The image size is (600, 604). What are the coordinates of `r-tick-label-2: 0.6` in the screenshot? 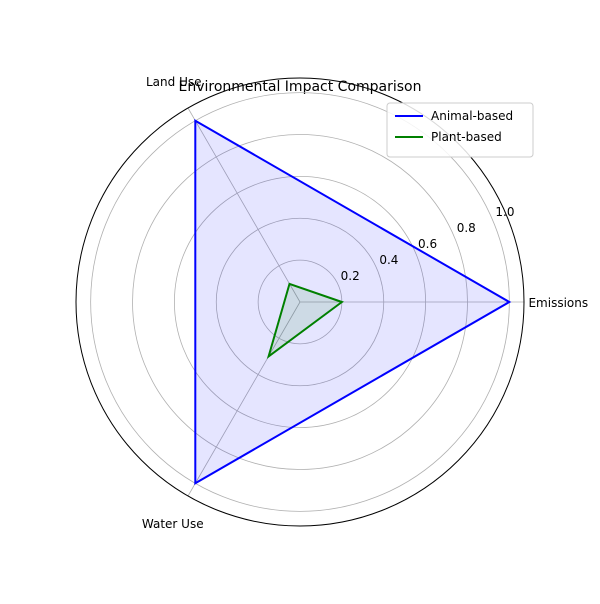 It's located at (427, 244).